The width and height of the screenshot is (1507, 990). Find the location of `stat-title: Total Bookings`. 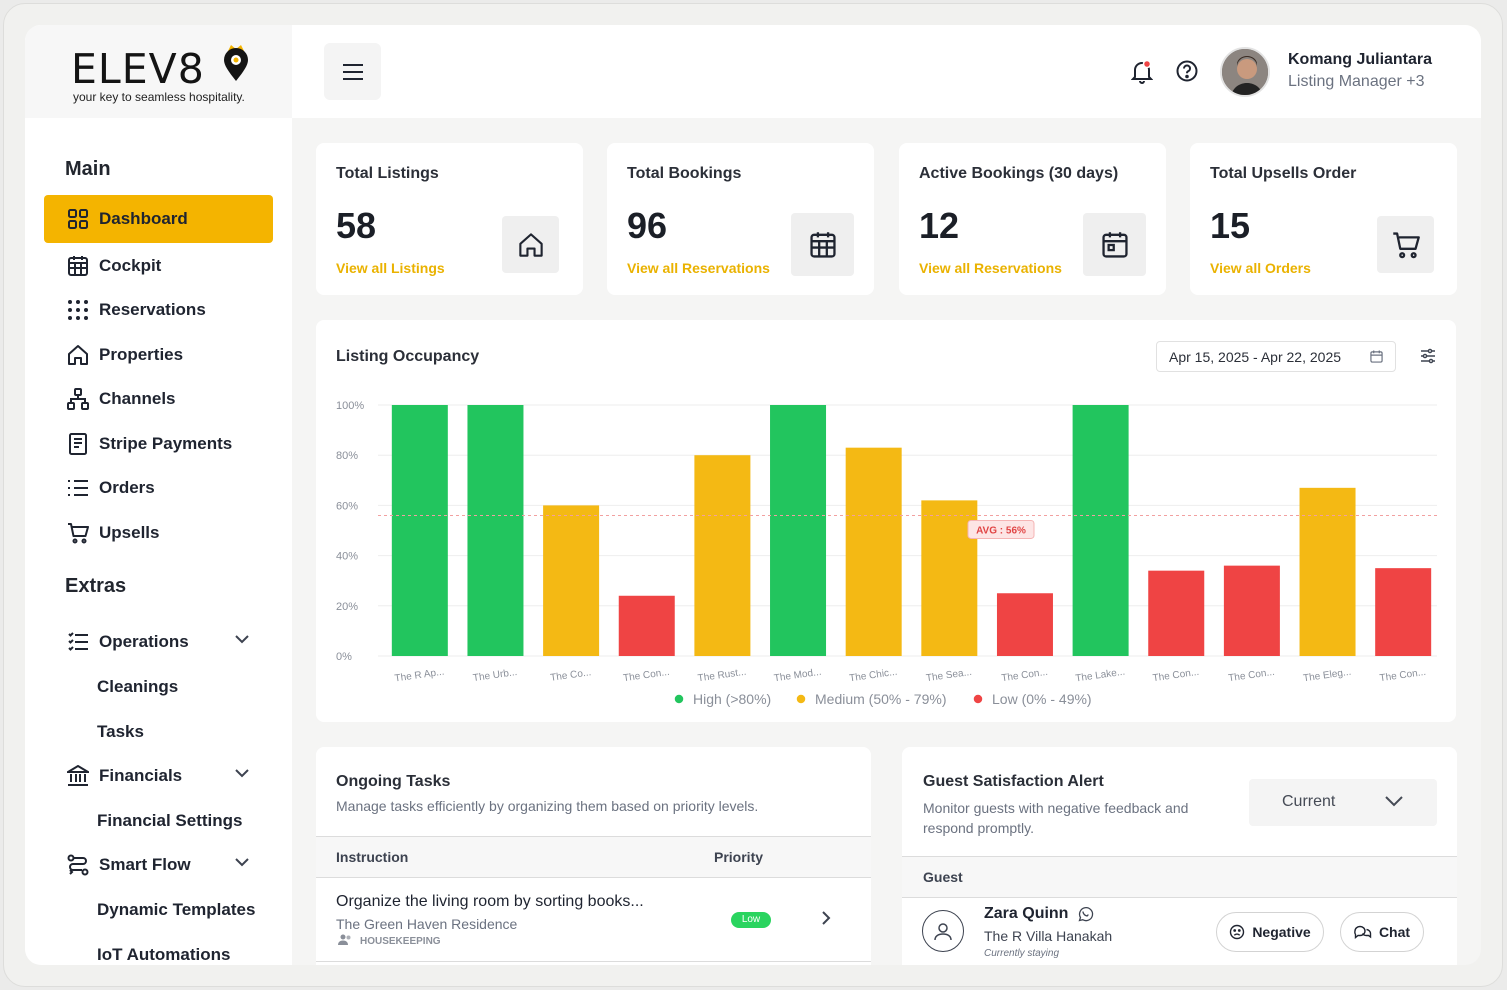

stat-title: Total Bookings is located at coordinates (684, 173).